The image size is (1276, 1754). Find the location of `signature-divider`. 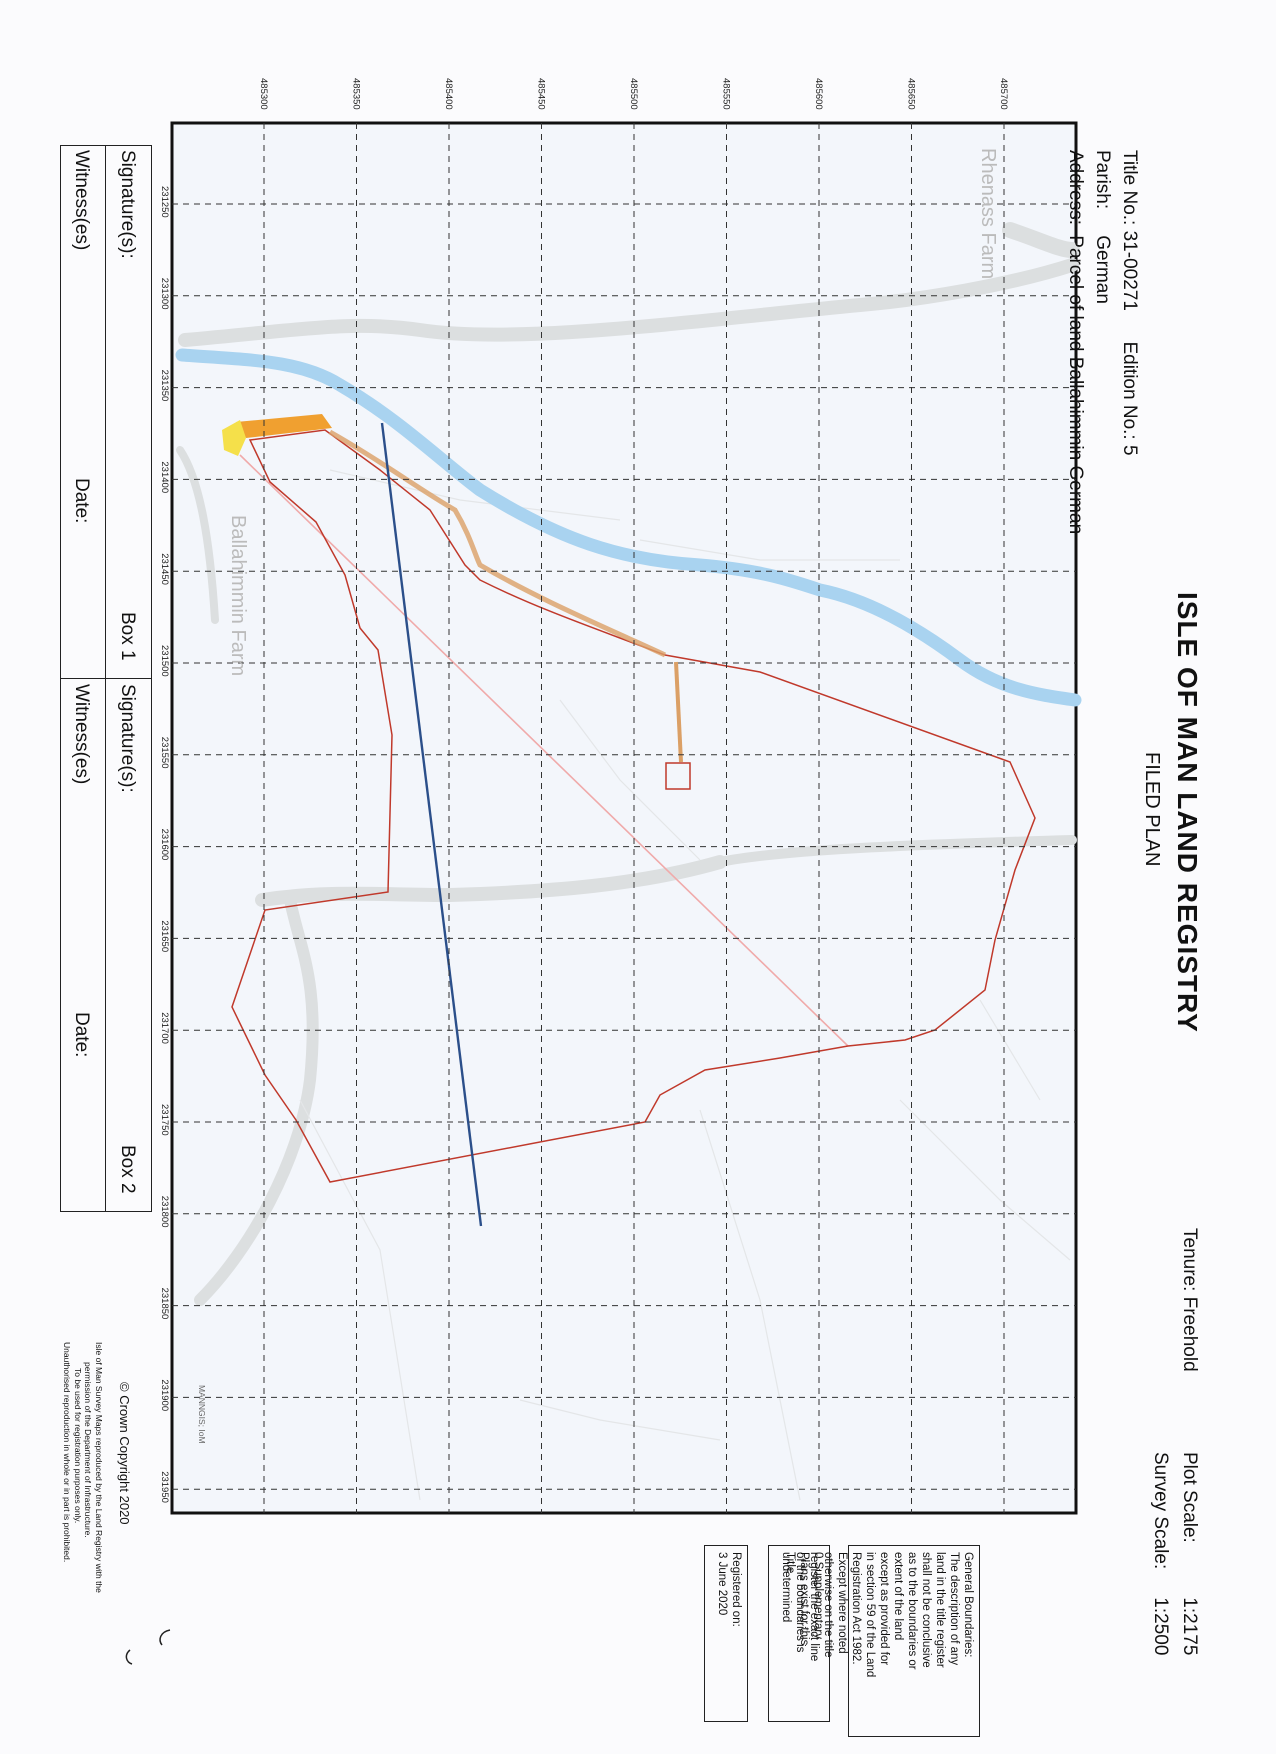

signature-divider is located at coordinates (106, 678).